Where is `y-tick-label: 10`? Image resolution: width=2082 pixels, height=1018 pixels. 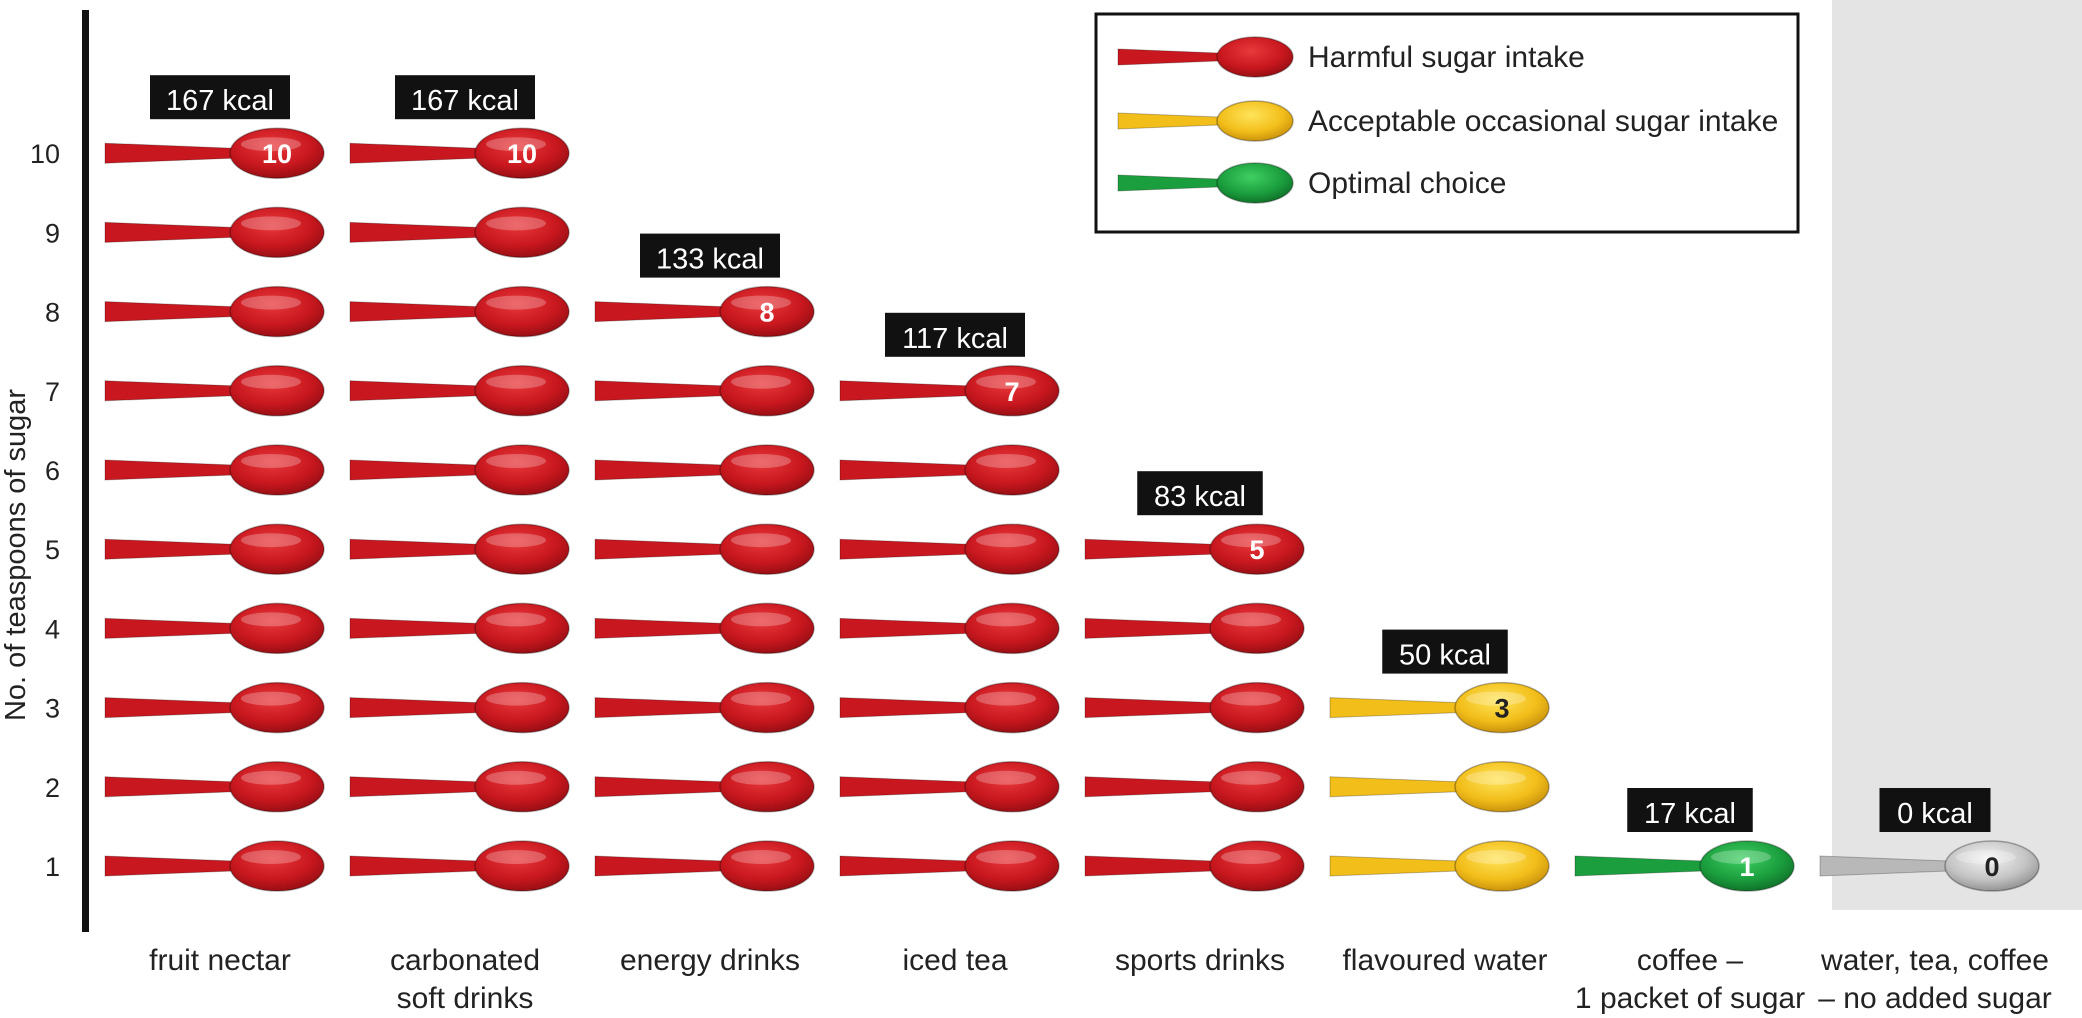 y-tick-label: 10 is located at coordinates (45, 154).